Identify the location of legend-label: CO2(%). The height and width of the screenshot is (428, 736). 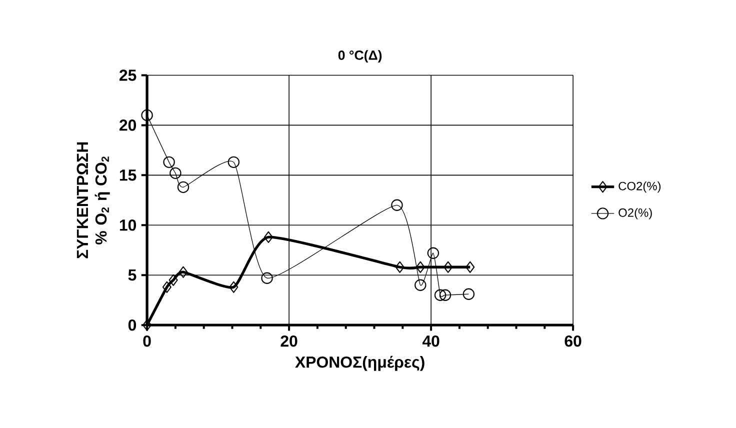
(639, 187).